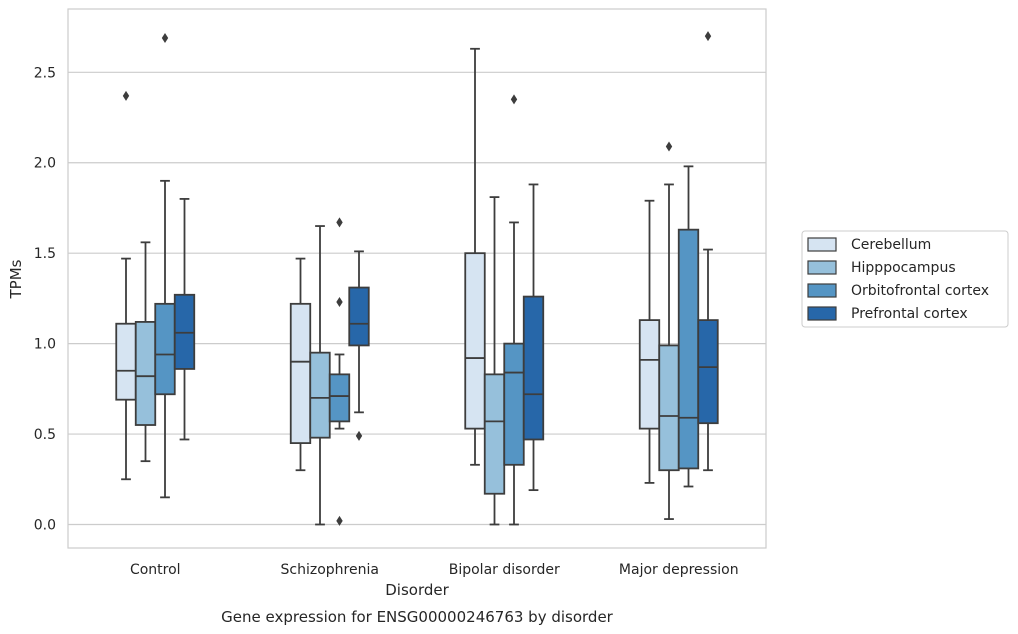  I want to click on x-tick-label: Bipolar disorder, so click(504, 570).